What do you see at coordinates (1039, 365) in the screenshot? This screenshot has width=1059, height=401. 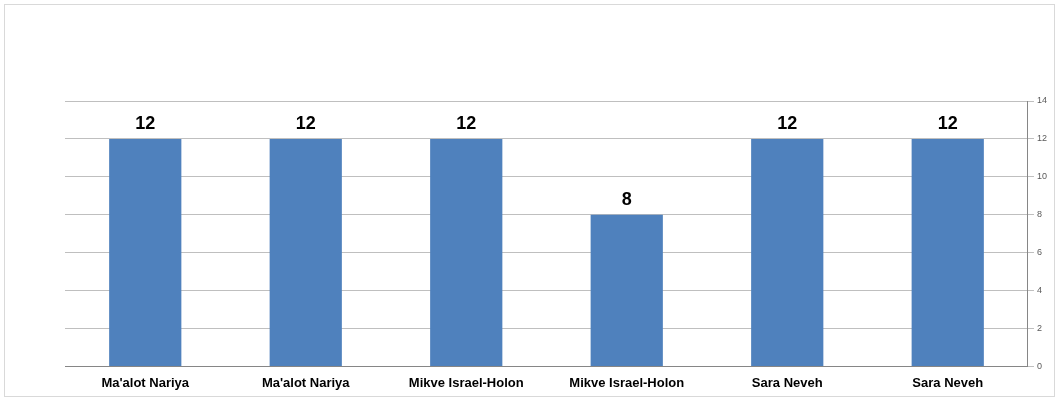 I see `y-tick-label: 0` at bounding box center [1039, 365].